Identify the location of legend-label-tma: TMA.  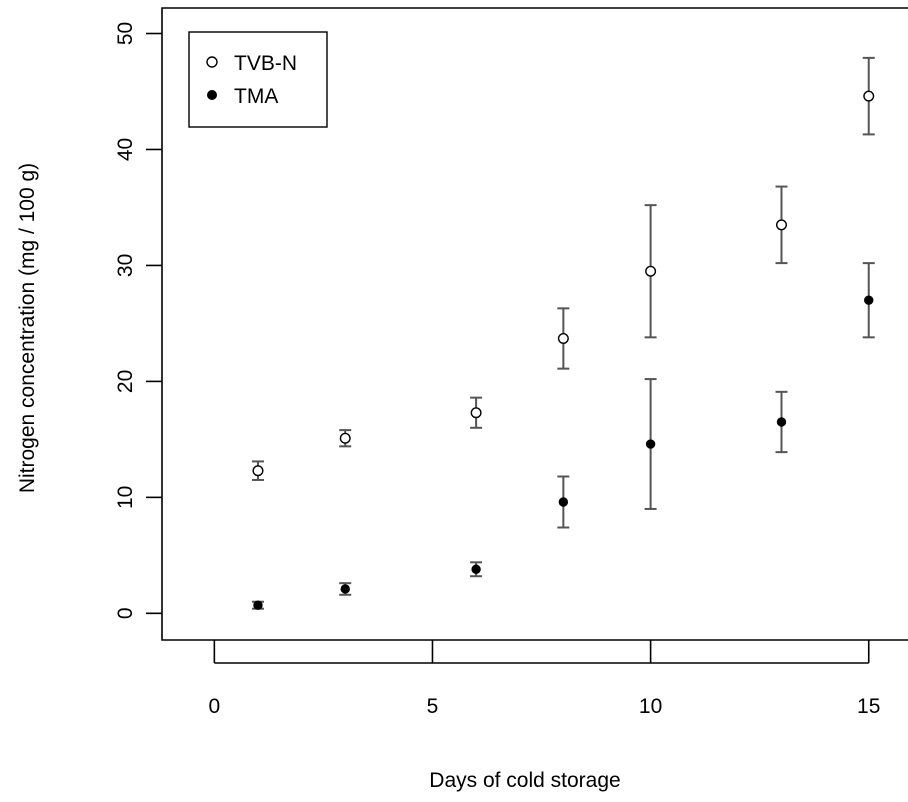
(256, 96).